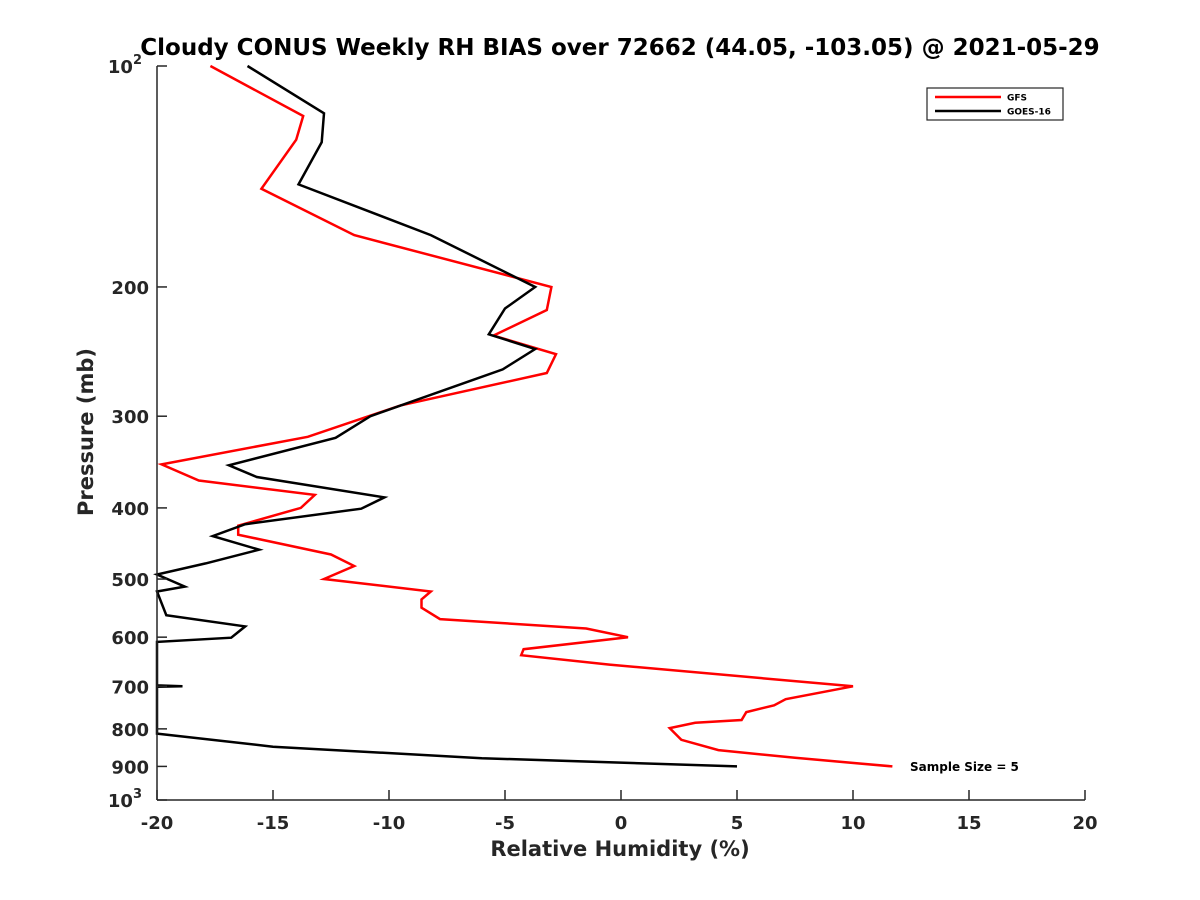  Describe the element at coordinates (737, 823) in the screenshot. I see `x-tick-label: 5` at that location.